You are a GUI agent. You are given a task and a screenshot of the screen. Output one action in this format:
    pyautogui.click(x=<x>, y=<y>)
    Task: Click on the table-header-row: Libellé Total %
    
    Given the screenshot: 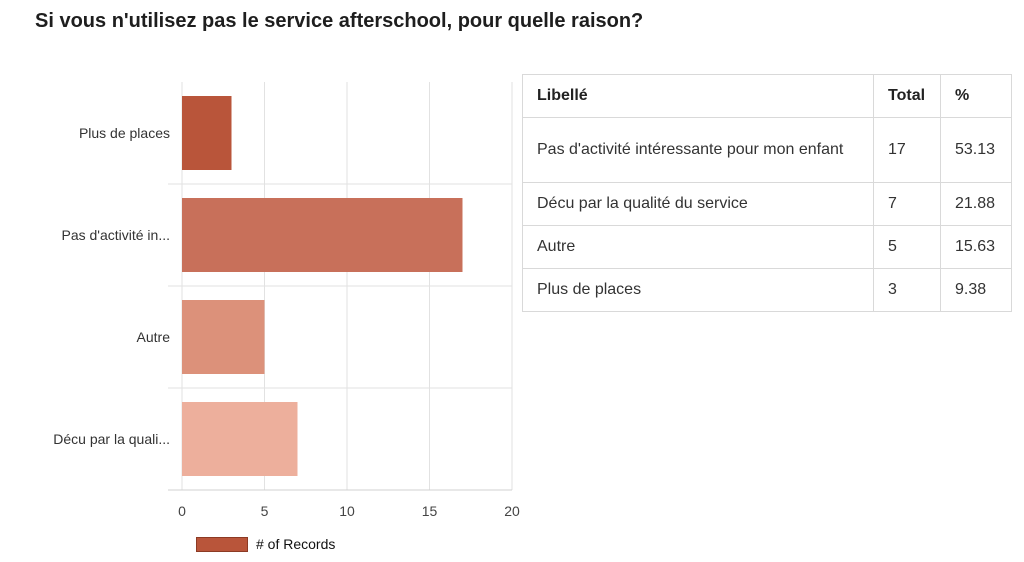 What is the action you would take?
    pyautogui.click(x=767, y=96)
    